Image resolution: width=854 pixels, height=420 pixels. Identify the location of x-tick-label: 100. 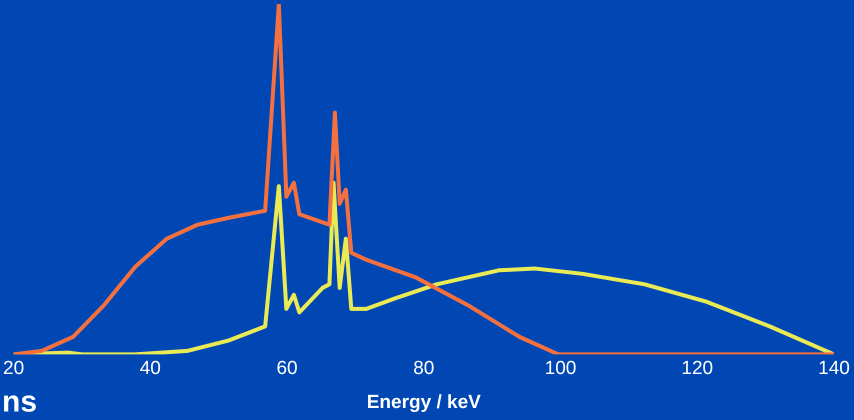
(560, 369).